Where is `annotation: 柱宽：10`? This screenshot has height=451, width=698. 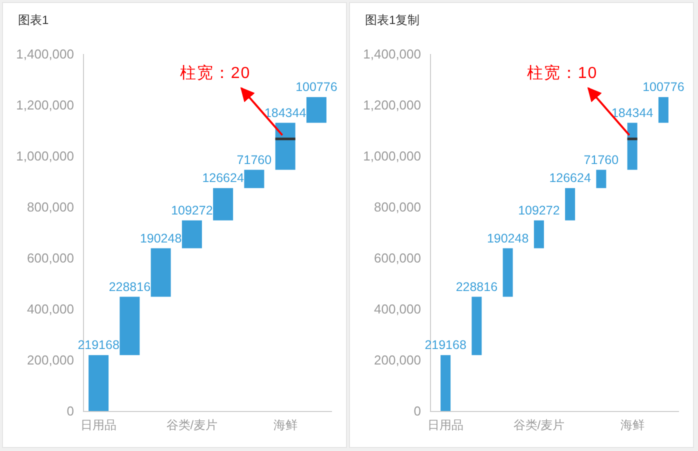
annotation: 柱宽：10 is located at coordinates (562, 73).